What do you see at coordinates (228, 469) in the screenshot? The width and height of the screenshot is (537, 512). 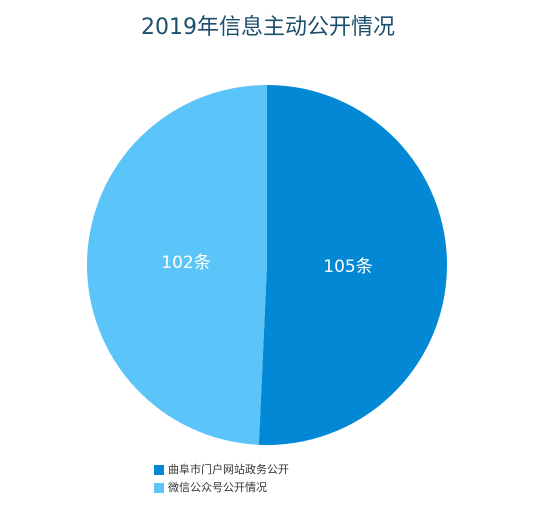 I see `legend-label: 曲阜市门户网站政务公开` at bounding box center [228, 469].